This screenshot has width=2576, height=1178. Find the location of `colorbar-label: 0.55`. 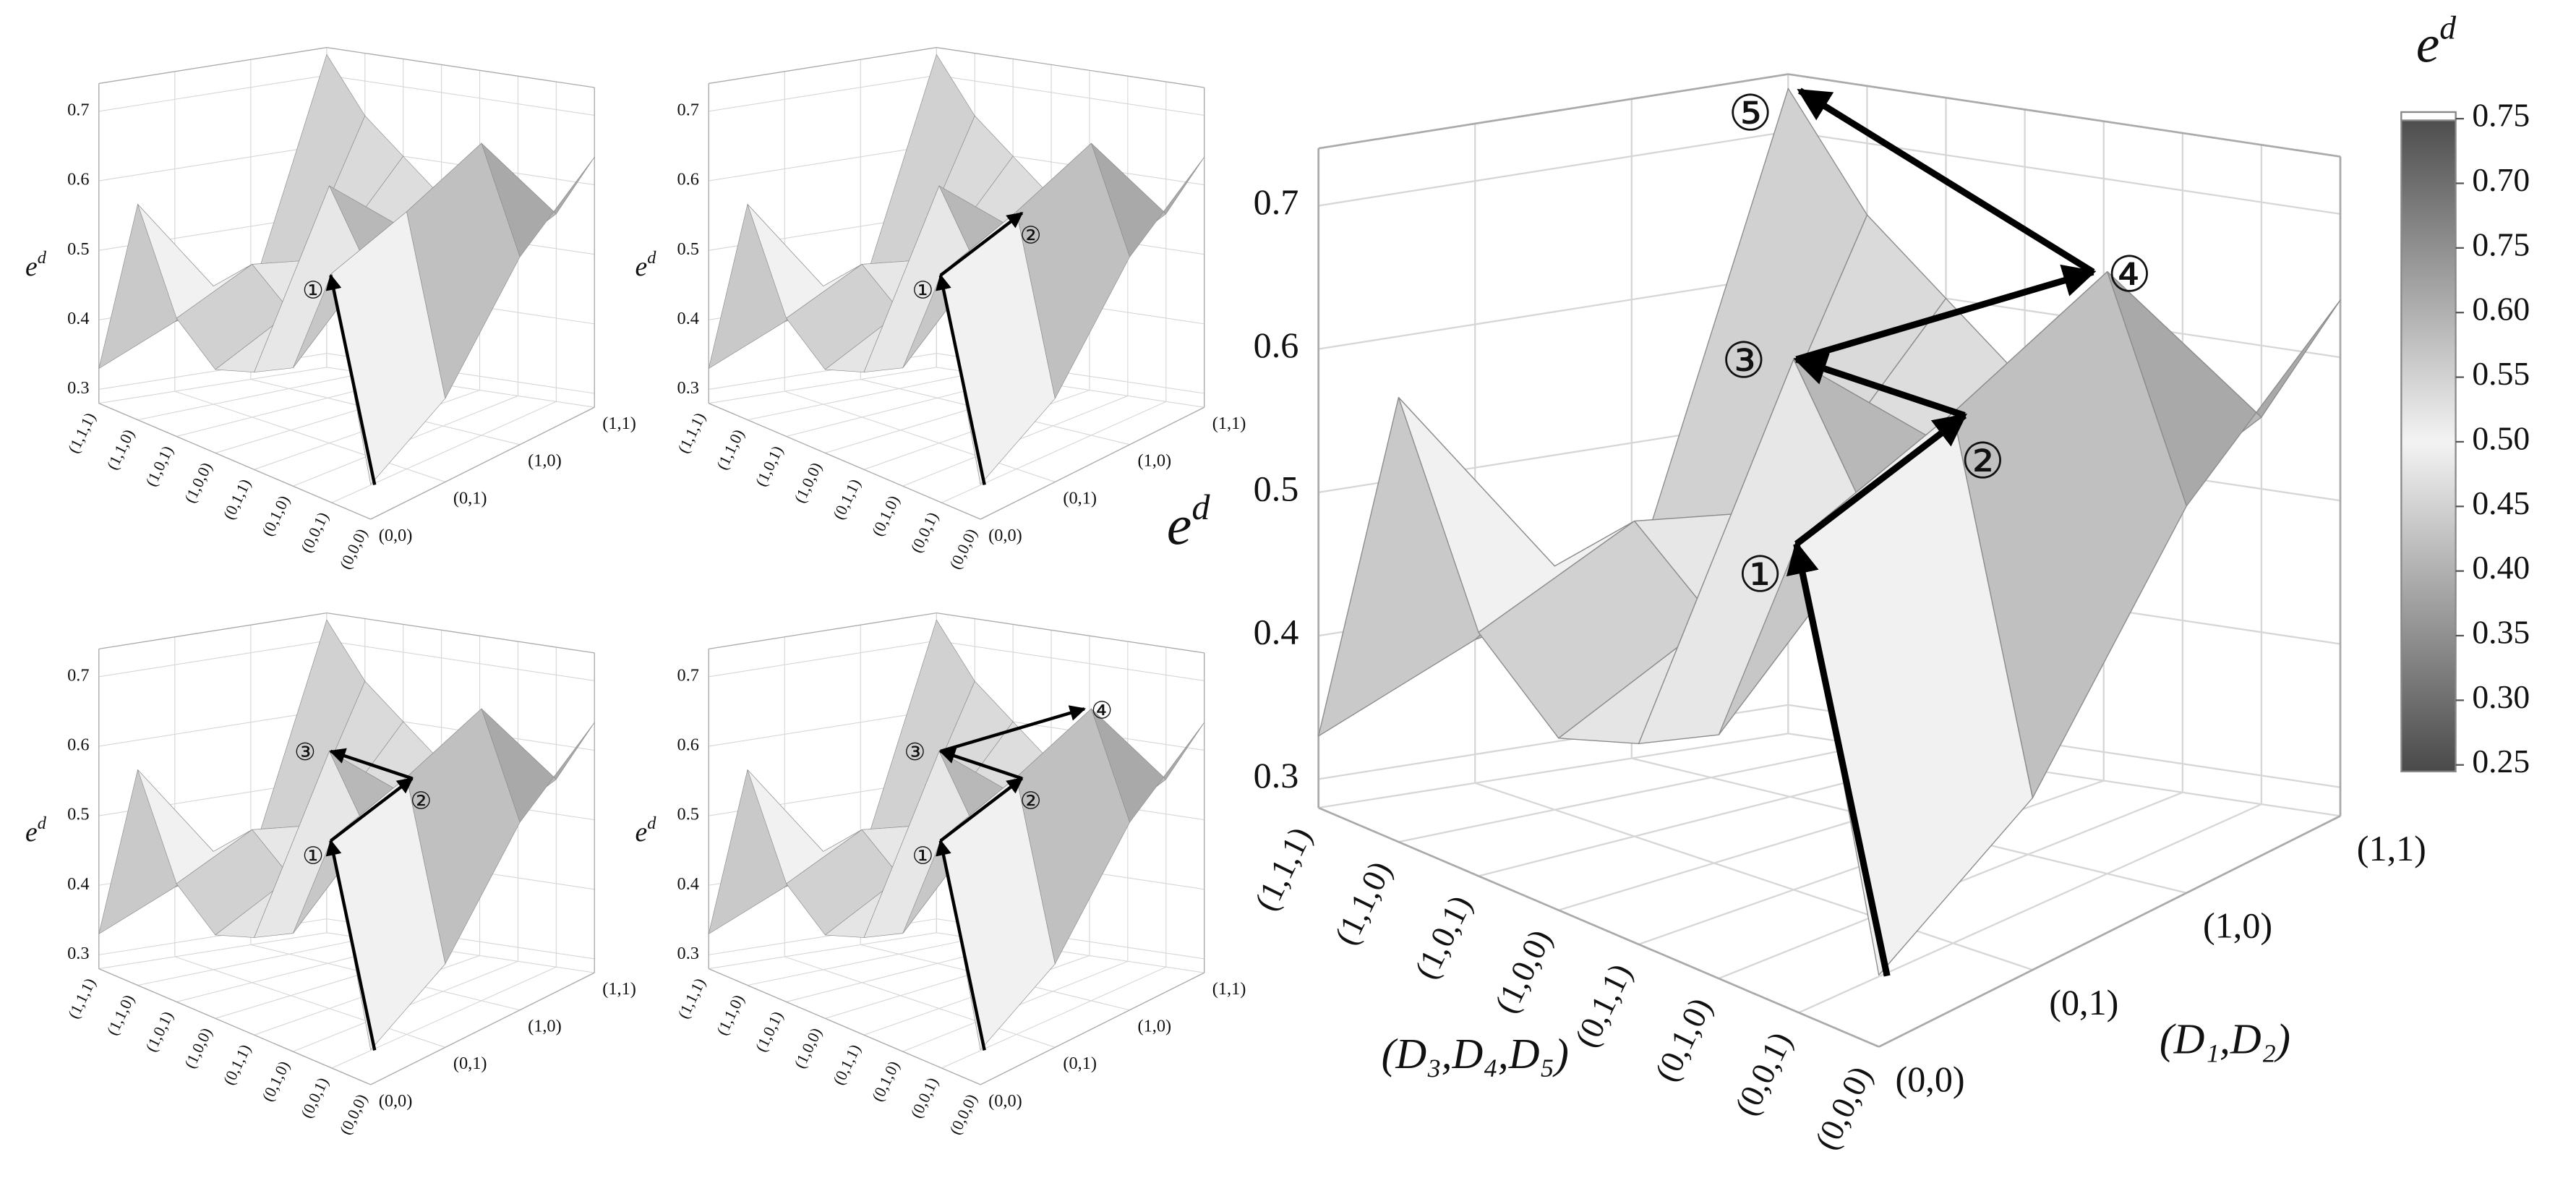

colorbar-label: 0.55 is located at coordinates (2501, 373).